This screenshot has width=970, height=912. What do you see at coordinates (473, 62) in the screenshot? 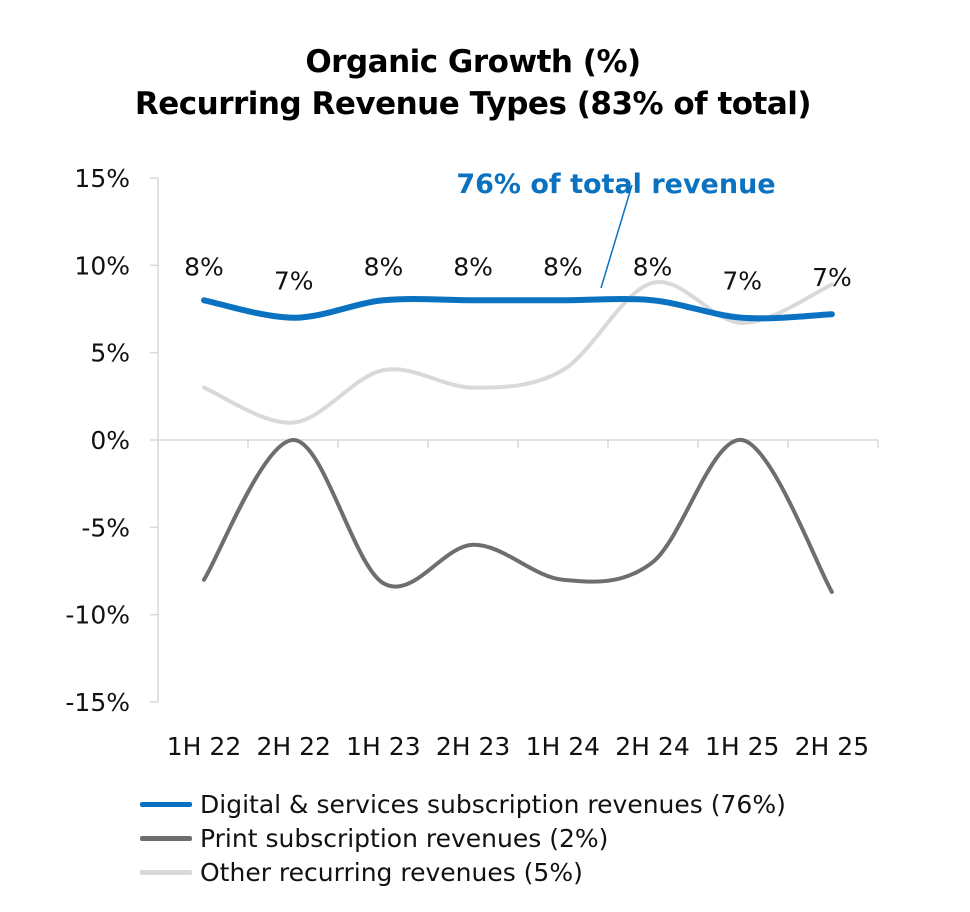
I see `chart-title: Organic Growth (%)` at bounding box center [473, 62].